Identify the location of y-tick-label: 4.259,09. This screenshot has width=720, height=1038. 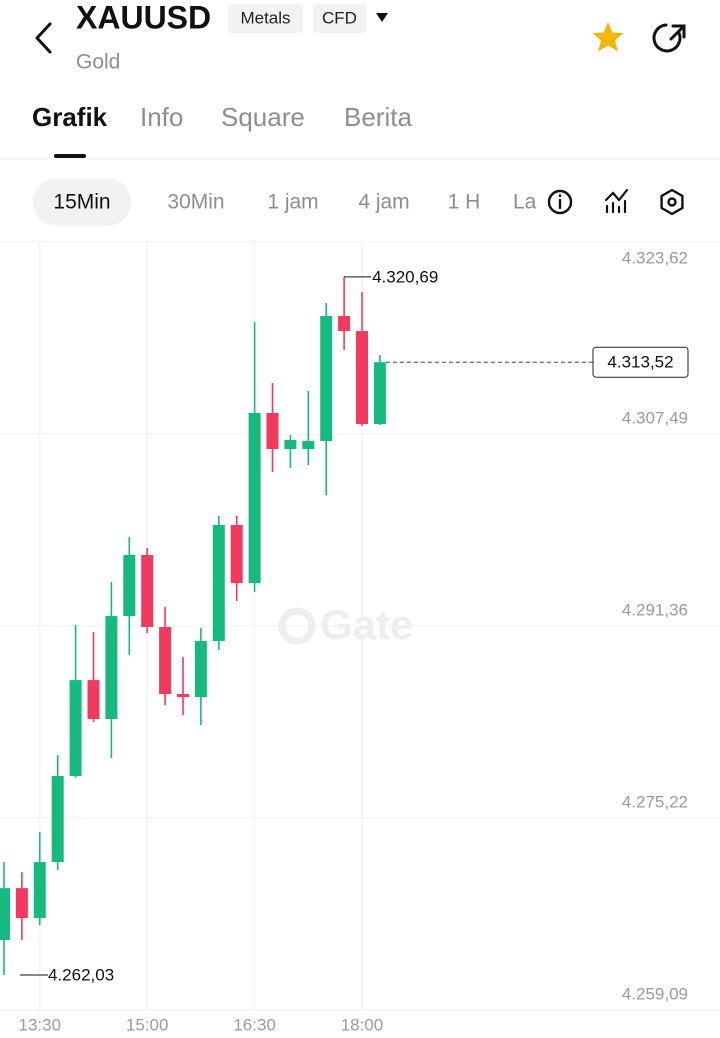
(655, 993).